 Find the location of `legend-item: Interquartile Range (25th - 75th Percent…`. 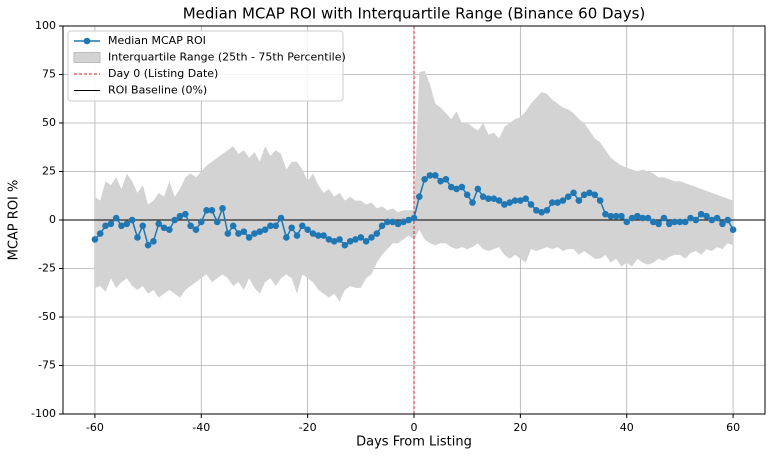

legend-item: Interquartile Range (25th - 75th Percent… is located at coordinates (209, 57).